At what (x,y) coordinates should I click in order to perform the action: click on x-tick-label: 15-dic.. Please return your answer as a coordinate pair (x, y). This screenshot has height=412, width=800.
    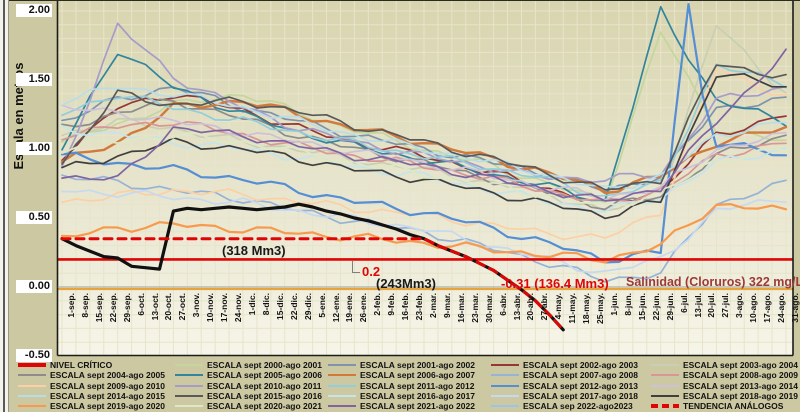
    Looking at the image, I should click on (279, 306).